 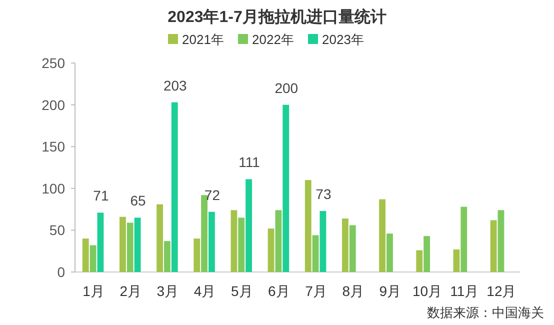 I want to click on chart-title: 2023年1-7月拖拉机进口量统计, so click(x=277, y=17).